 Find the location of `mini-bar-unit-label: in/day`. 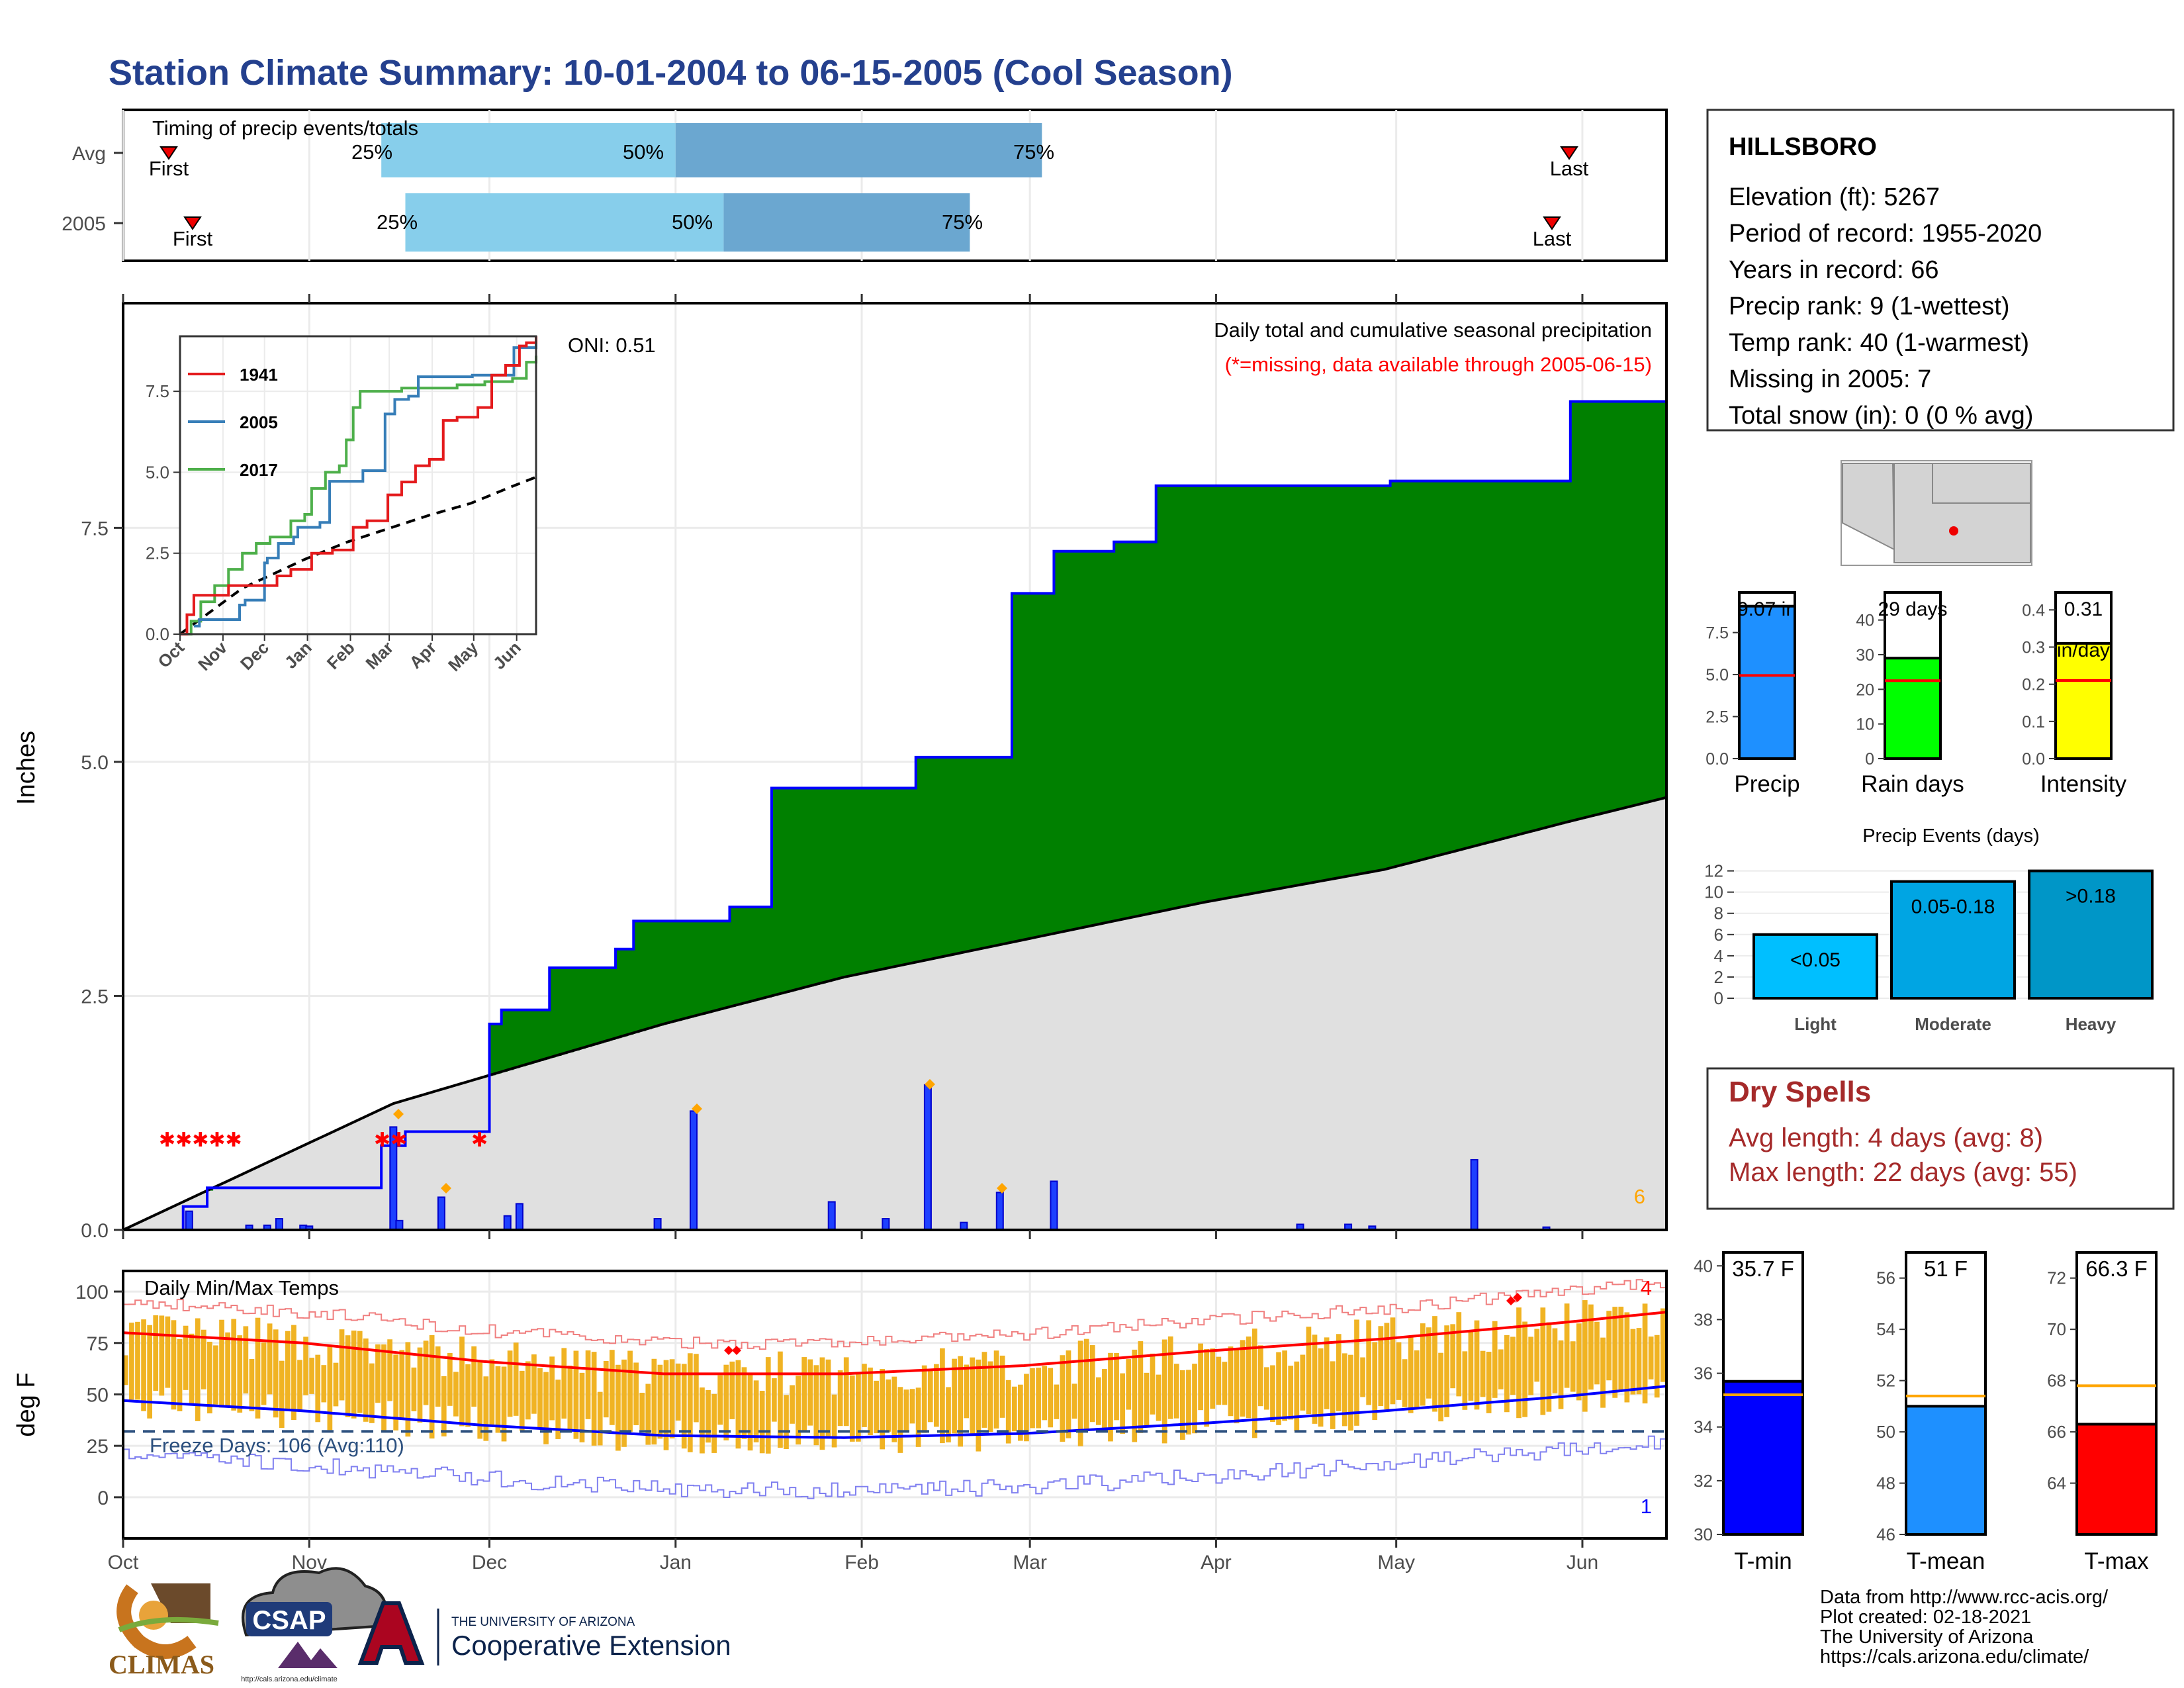

mini-bar-unit-label: in/day is located at coordinates (2083, 650).